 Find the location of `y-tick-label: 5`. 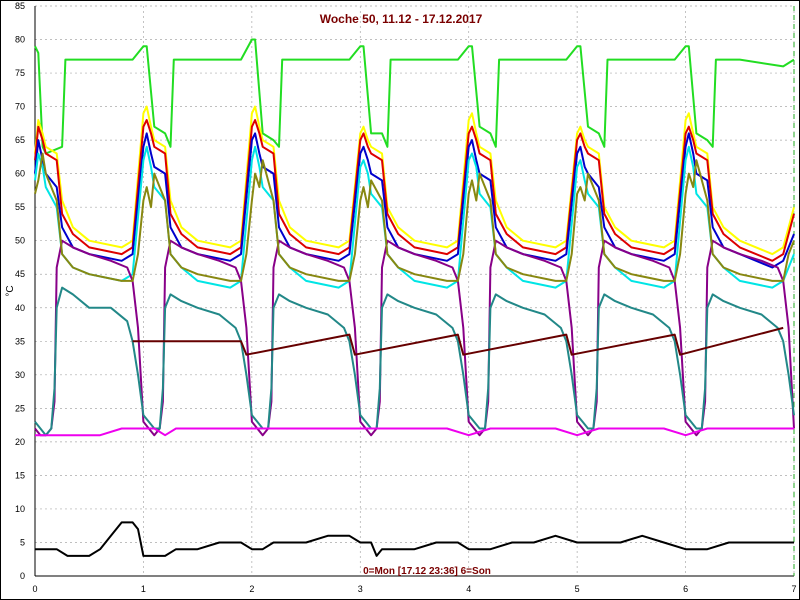

y-tick-label: 5 is located at coordinates (22, 542).